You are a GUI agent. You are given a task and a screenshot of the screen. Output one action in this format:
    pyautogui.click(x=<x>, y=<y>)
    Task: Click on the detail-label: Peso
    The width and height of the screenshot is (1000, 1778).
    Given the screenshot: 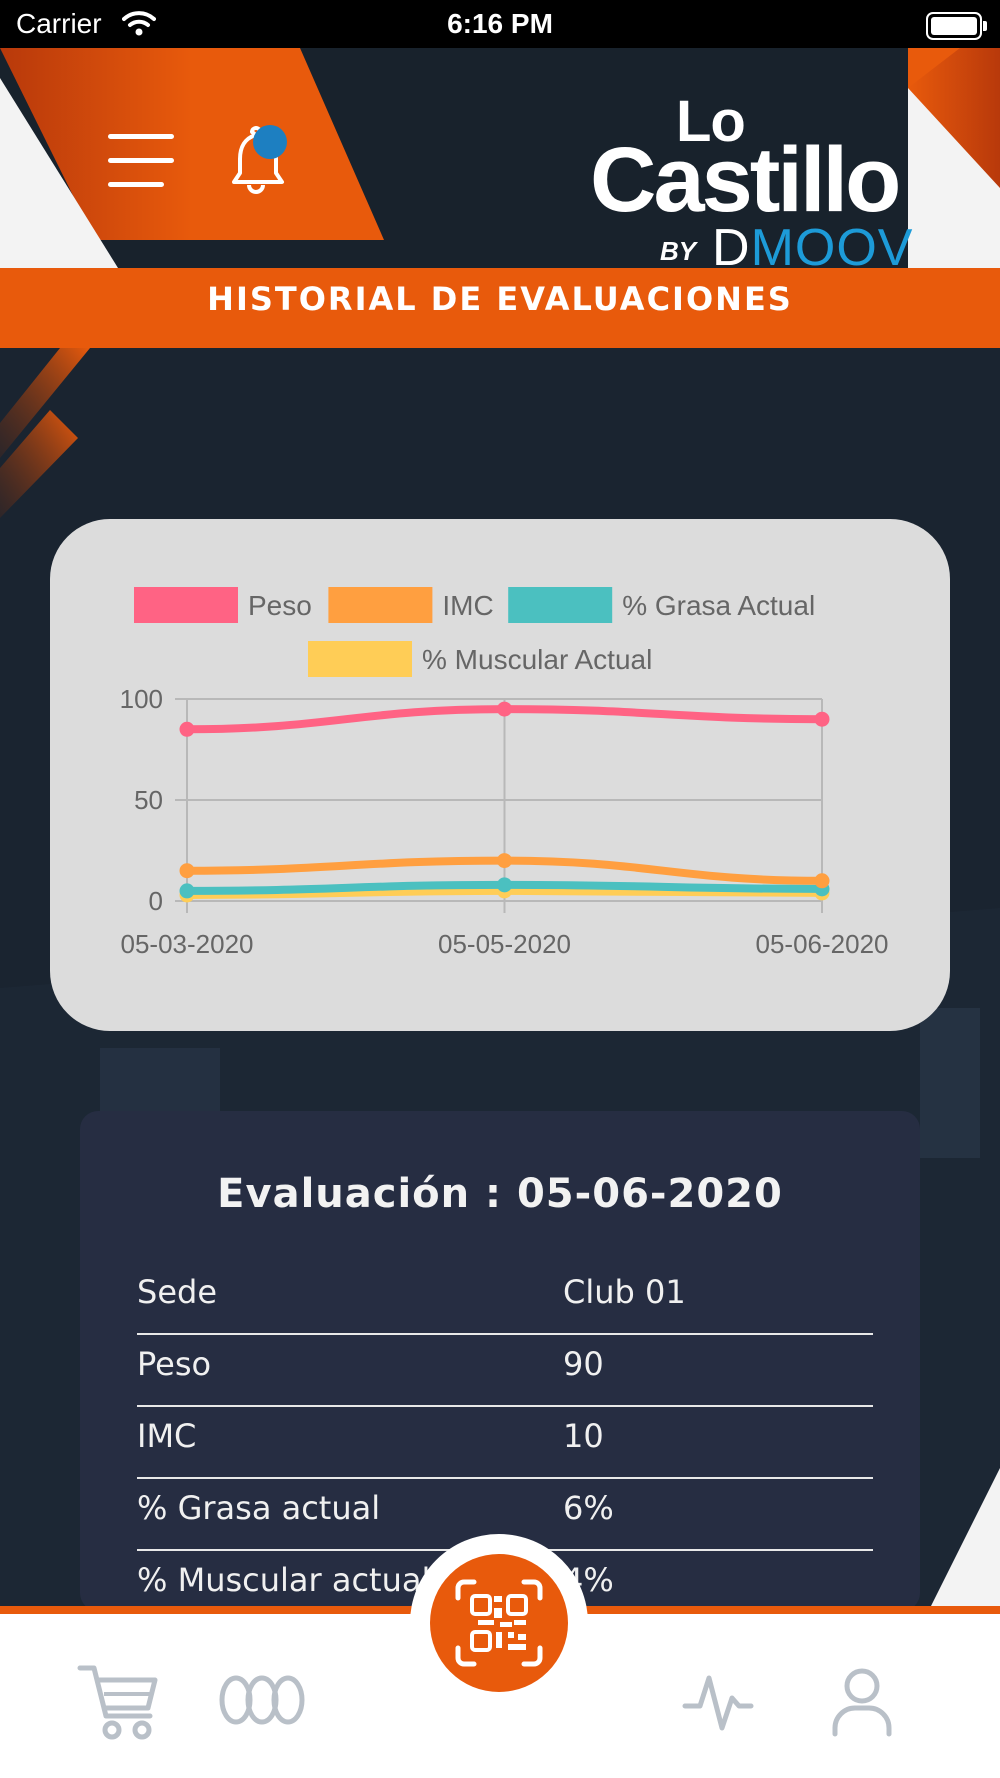 What is the action you would take?
    pyautogui.click(x=174, y=1364)
    